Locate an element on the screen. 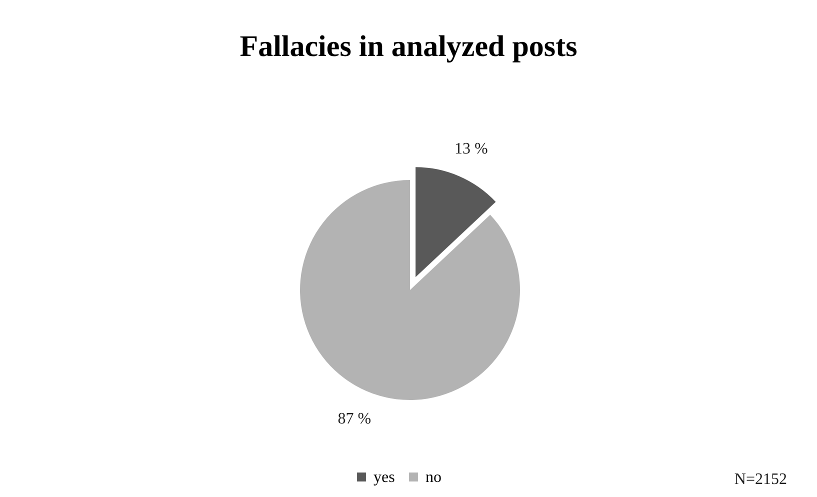 The height and width of the screenshot is (497, 817). legend-label: no is located at coordinates (434, 477).